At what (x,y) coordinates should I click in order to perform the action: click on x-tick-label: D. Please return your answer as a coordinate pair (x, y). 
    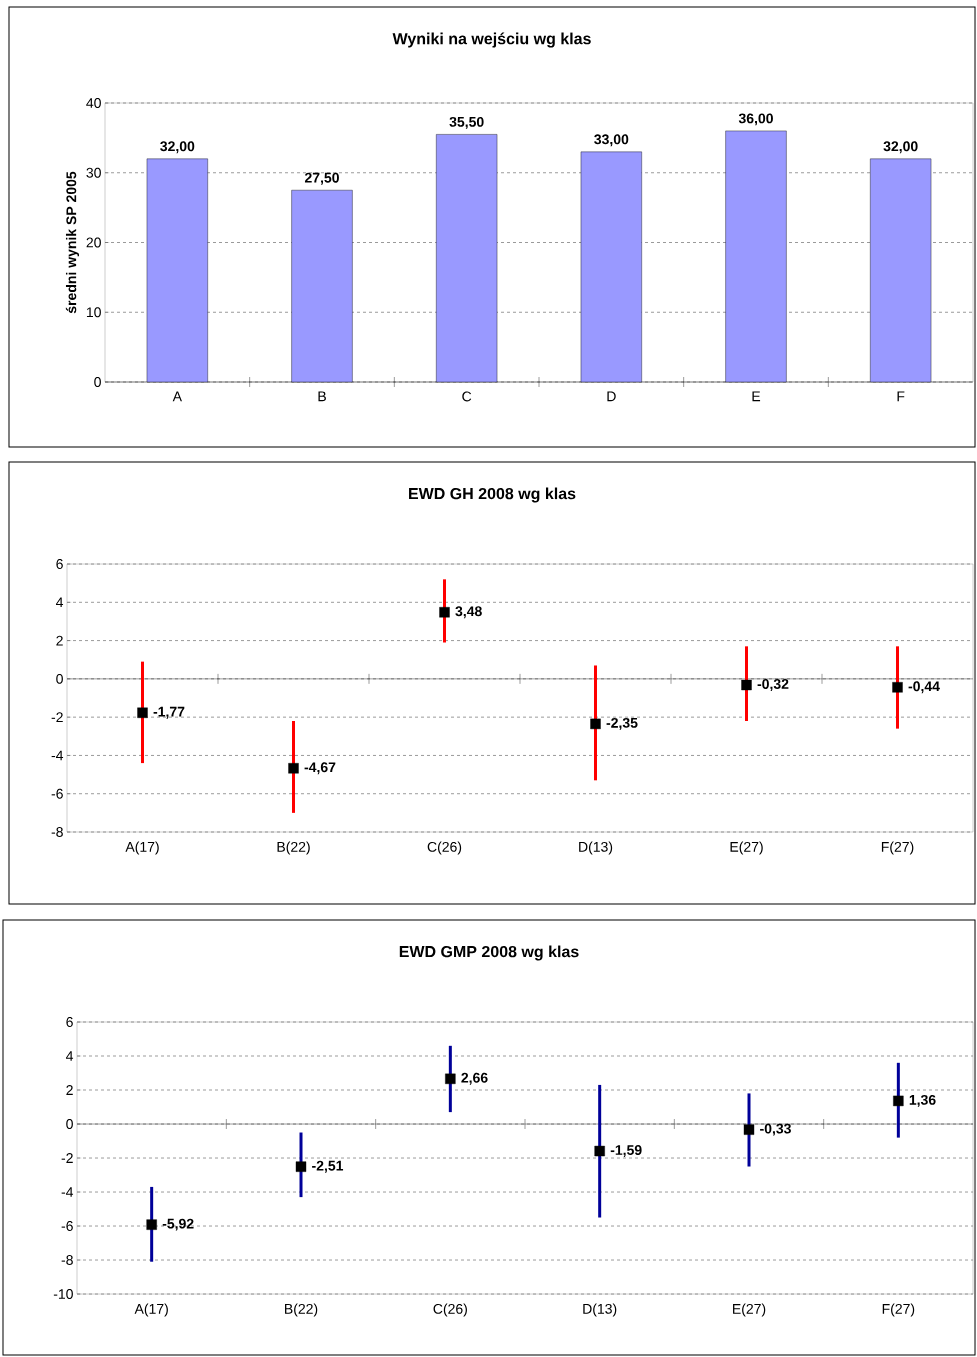
    Looking at the image, I should click on (611, 396).